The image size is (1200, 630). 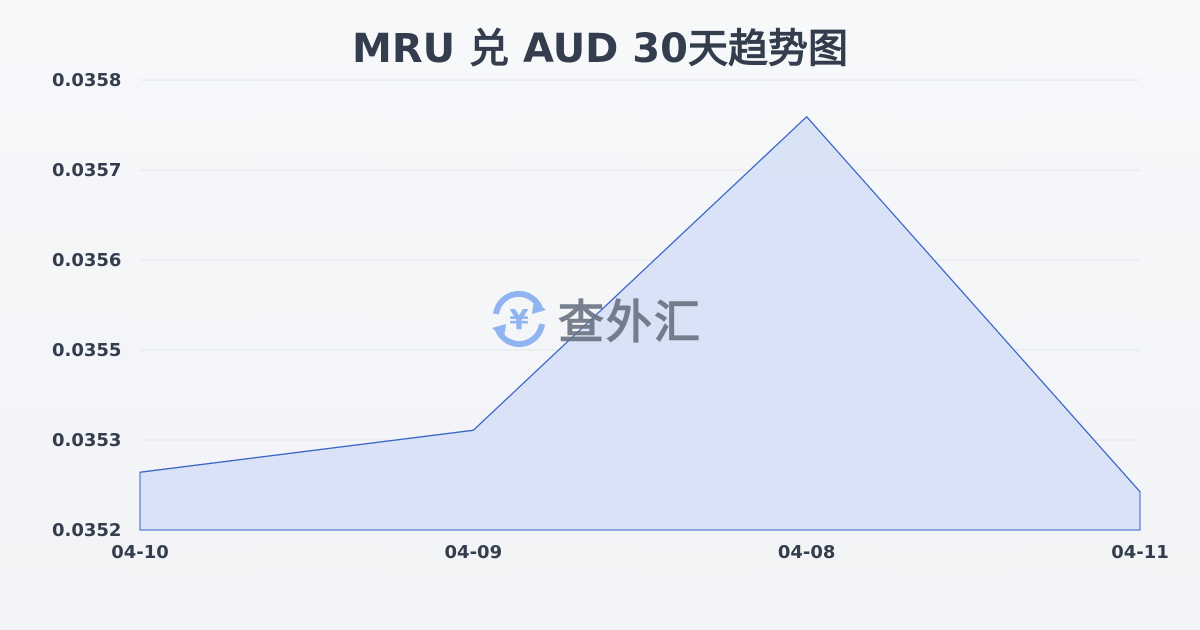 I want to click on yen-exchange-icon: ¥, so click(x=519, y=319).